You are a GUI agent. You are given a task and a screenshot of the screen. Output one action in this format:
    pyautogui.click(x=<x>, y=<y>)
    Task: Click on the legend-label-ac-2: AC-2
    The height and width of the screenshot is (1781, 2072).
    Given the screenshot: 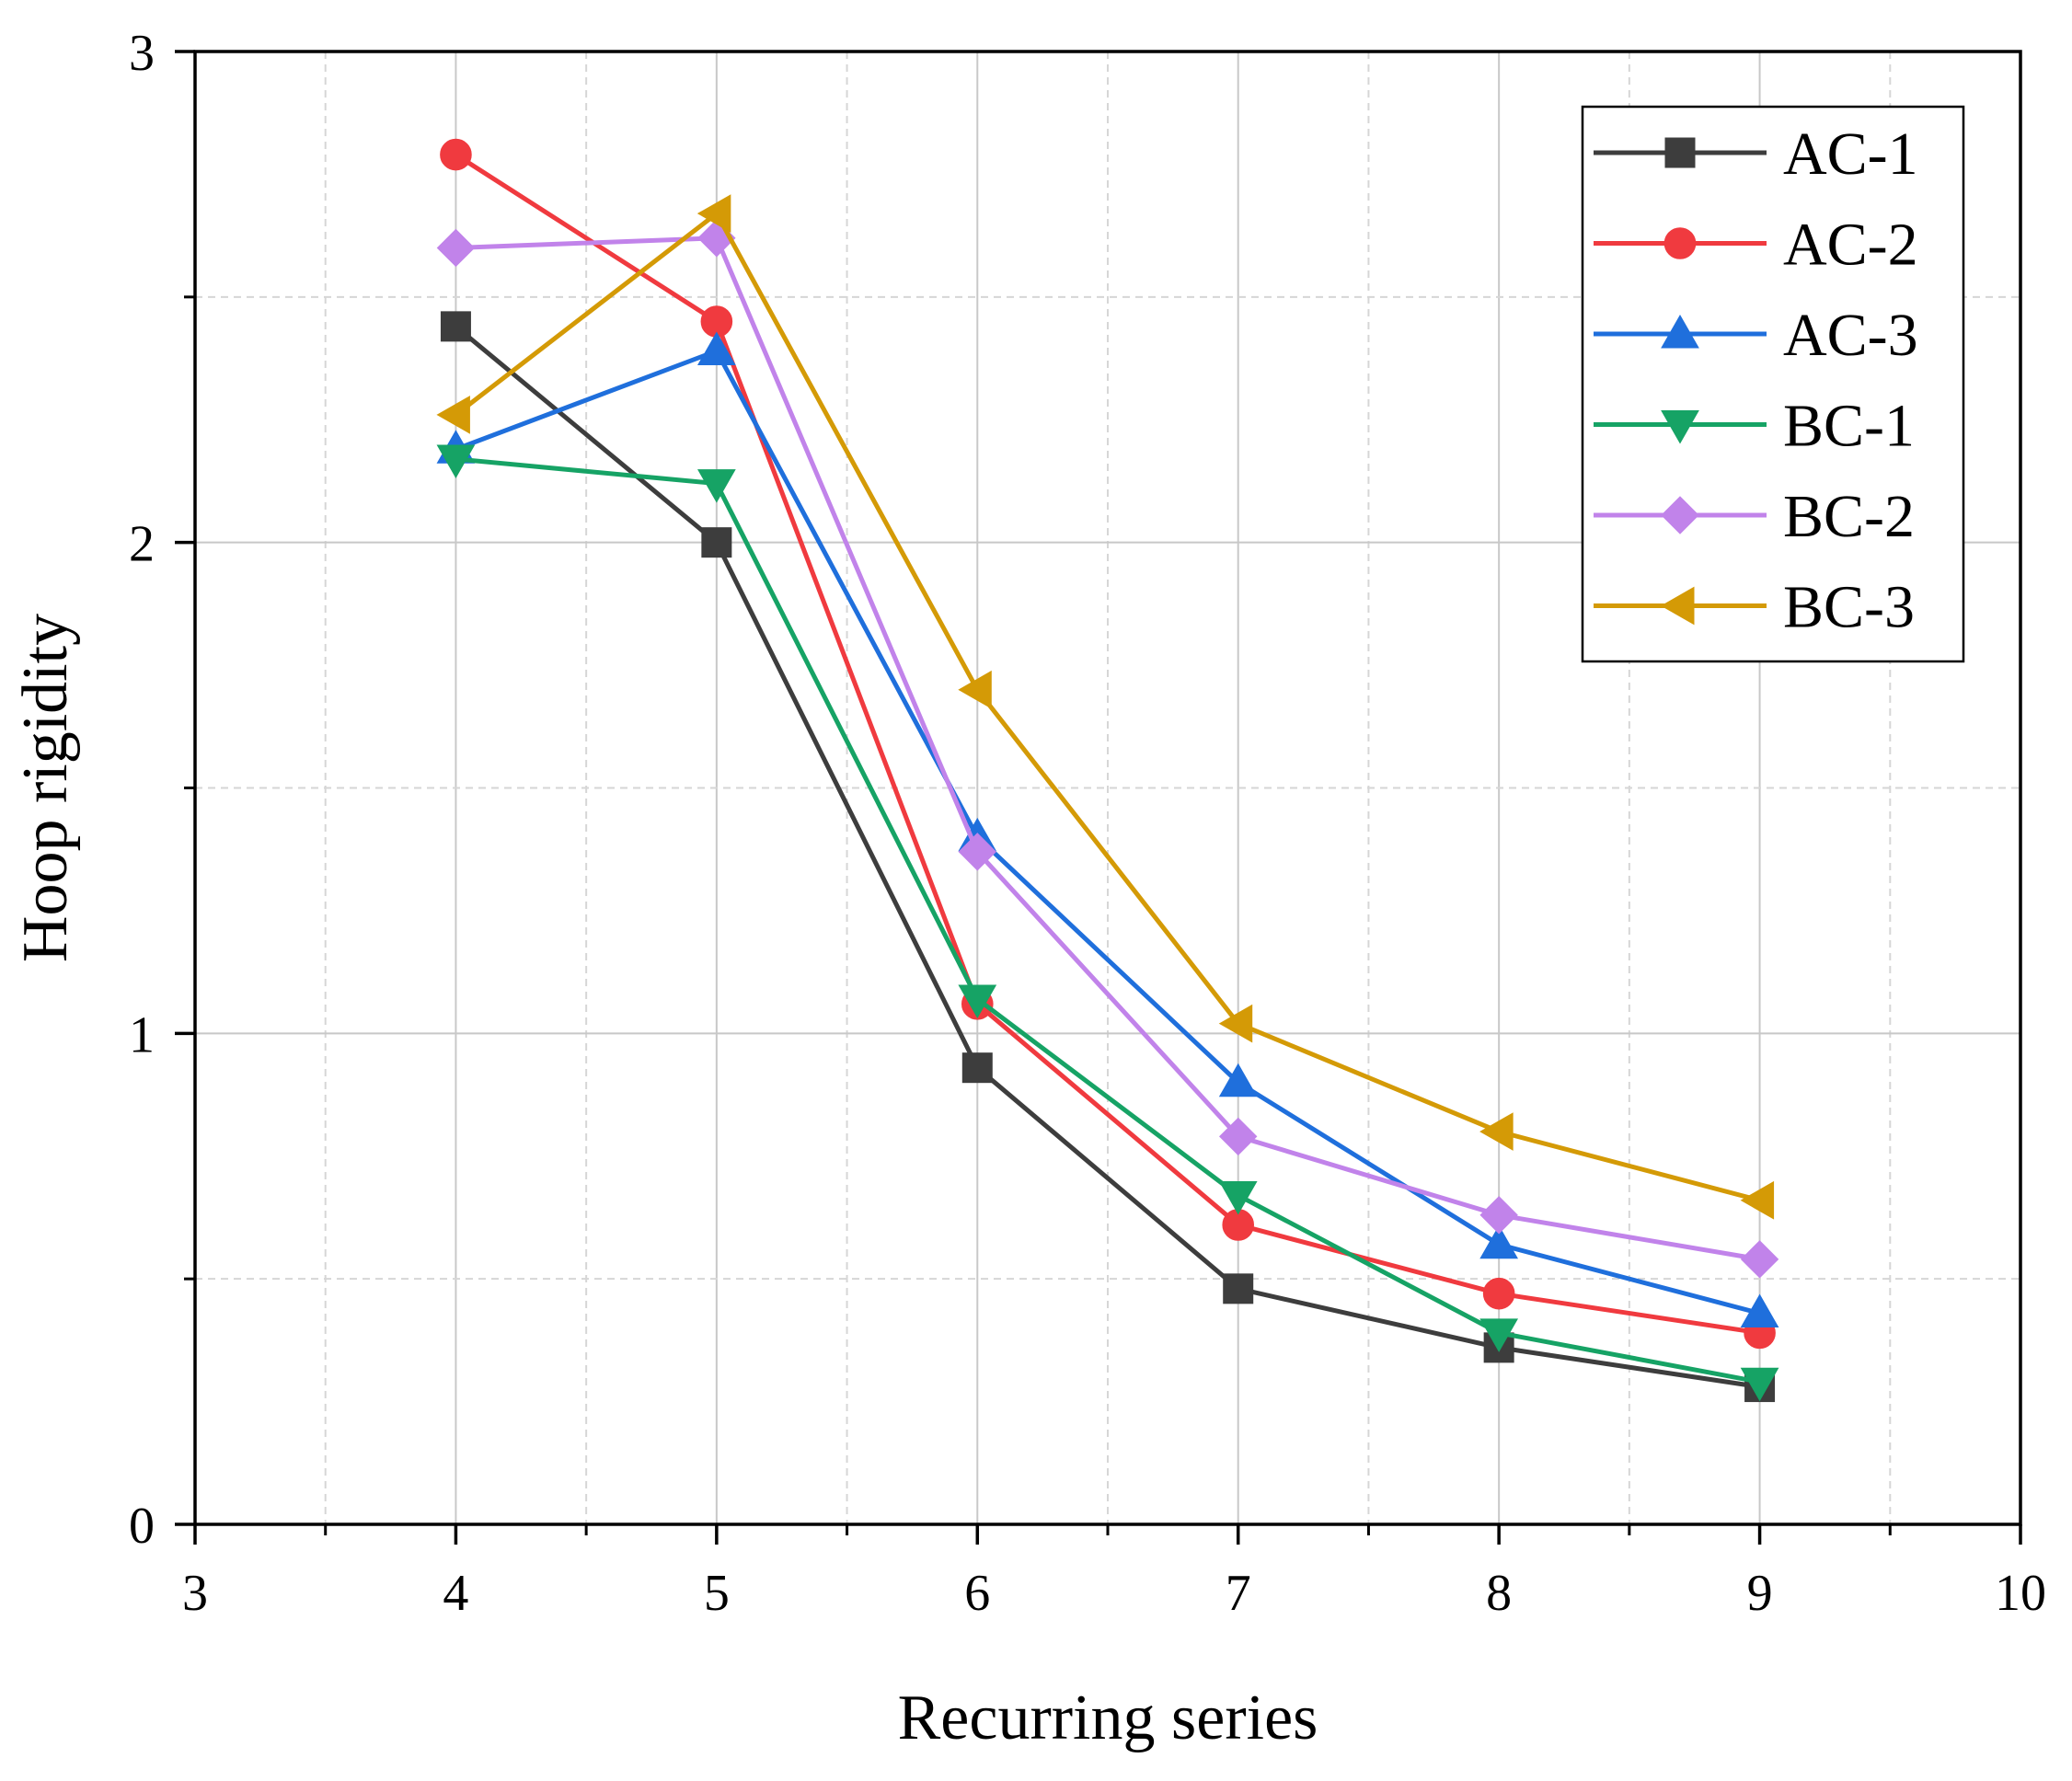 What is the action you would take?
    pyautogui.click(x=1850, y=245)
    